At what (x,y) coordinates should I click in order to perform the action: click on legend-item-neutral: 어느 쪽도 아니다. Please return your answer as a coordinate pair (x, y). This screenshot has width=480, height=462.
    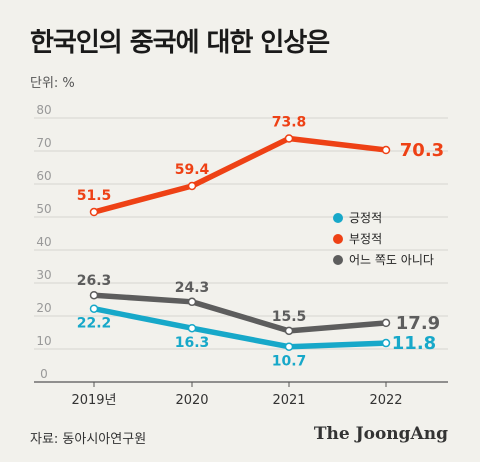
    Looking at the image, I should click on (383, 259).